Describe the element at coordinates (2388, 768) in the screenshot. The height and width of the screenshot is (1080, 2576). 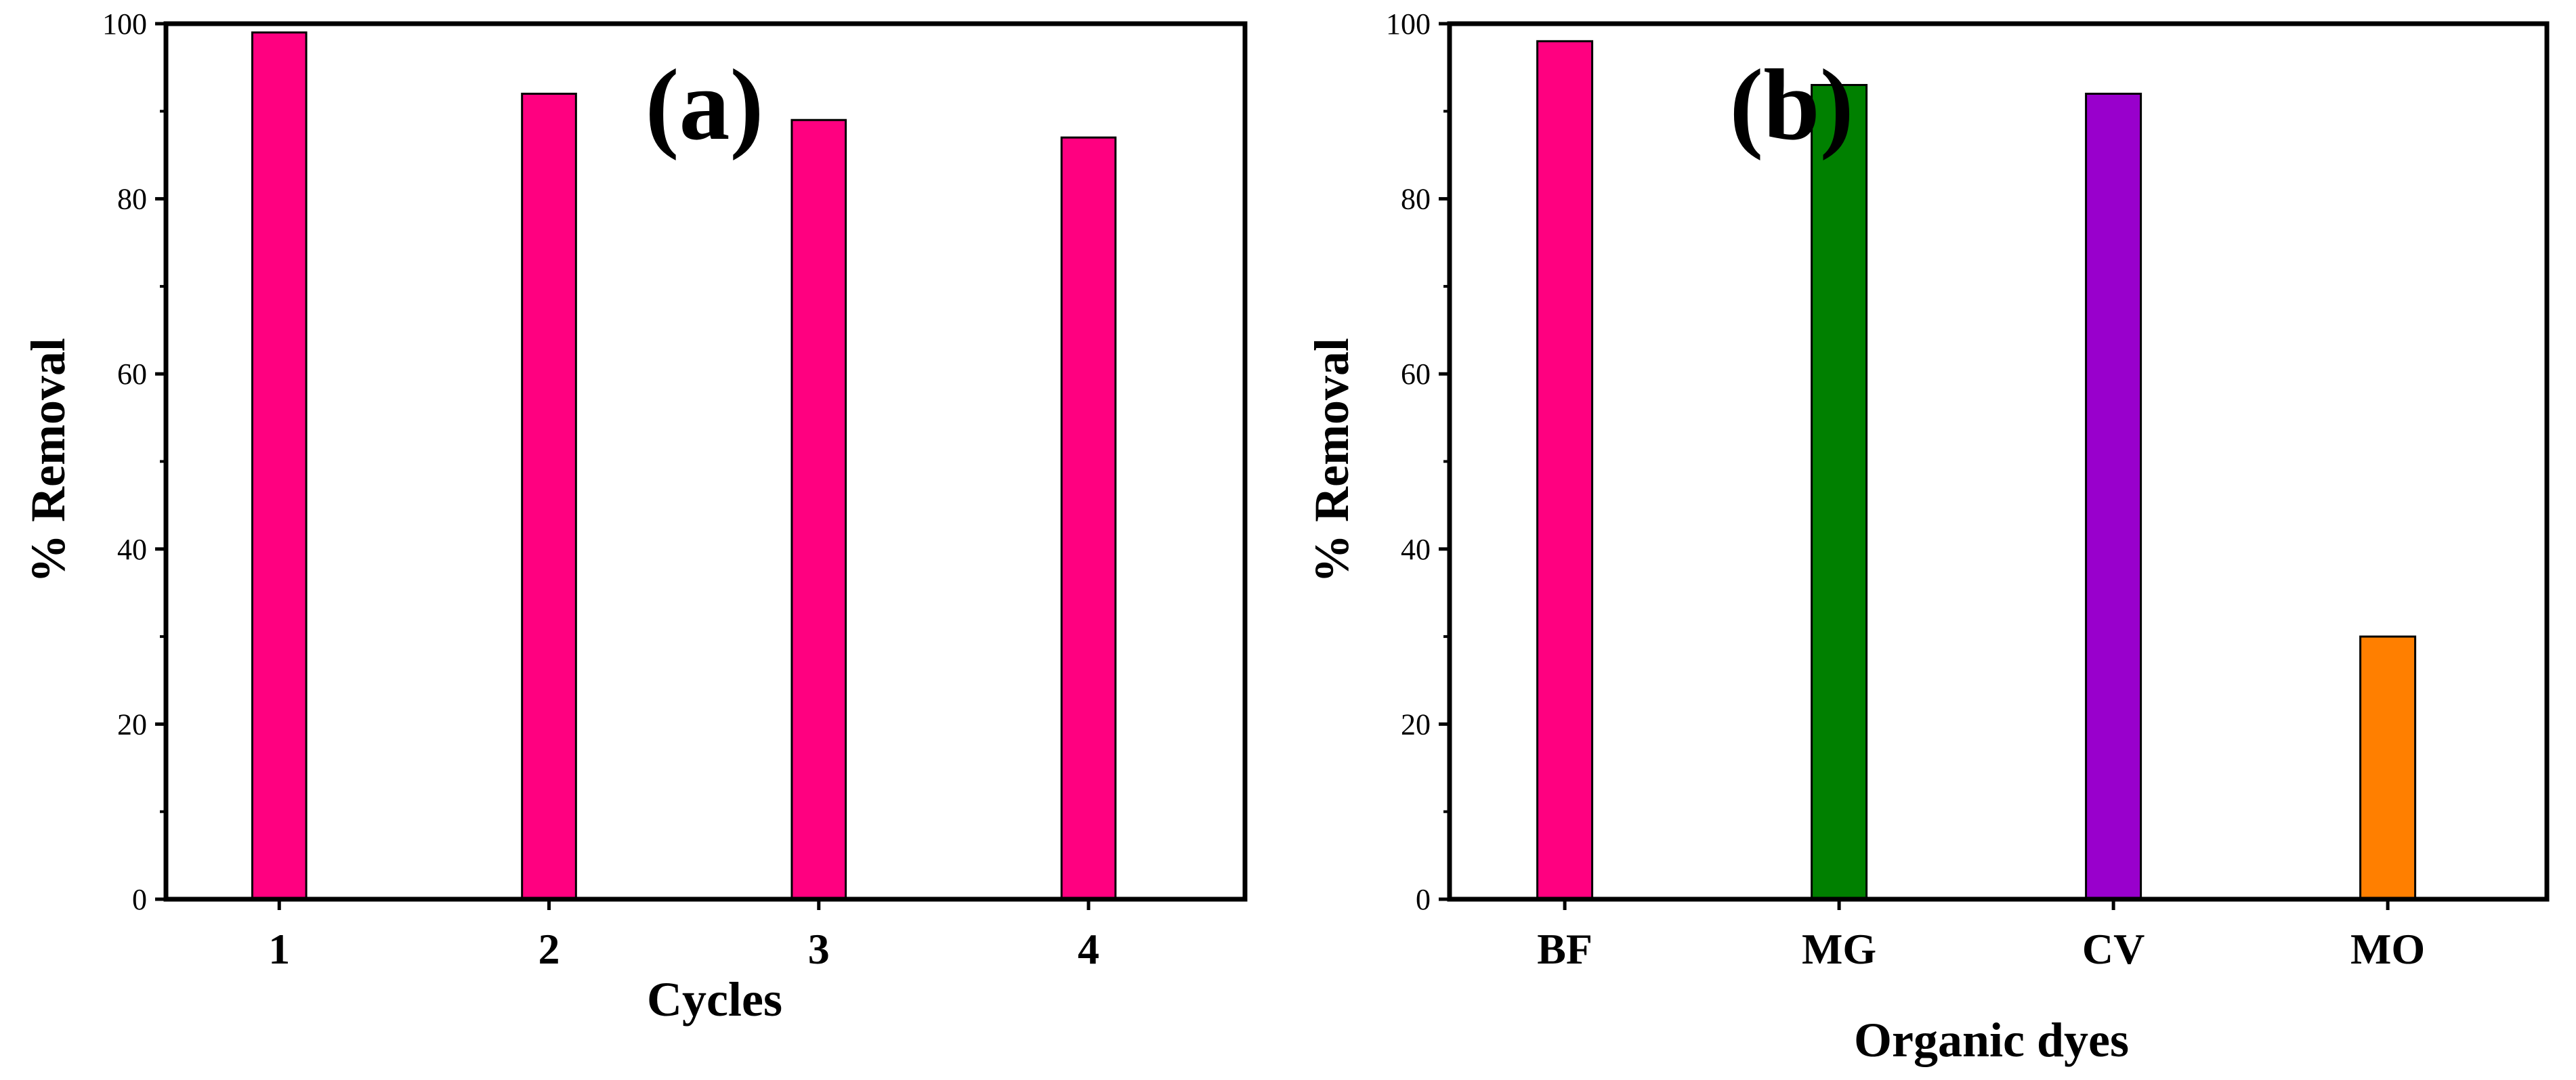
I see `bar-mo` at that location.